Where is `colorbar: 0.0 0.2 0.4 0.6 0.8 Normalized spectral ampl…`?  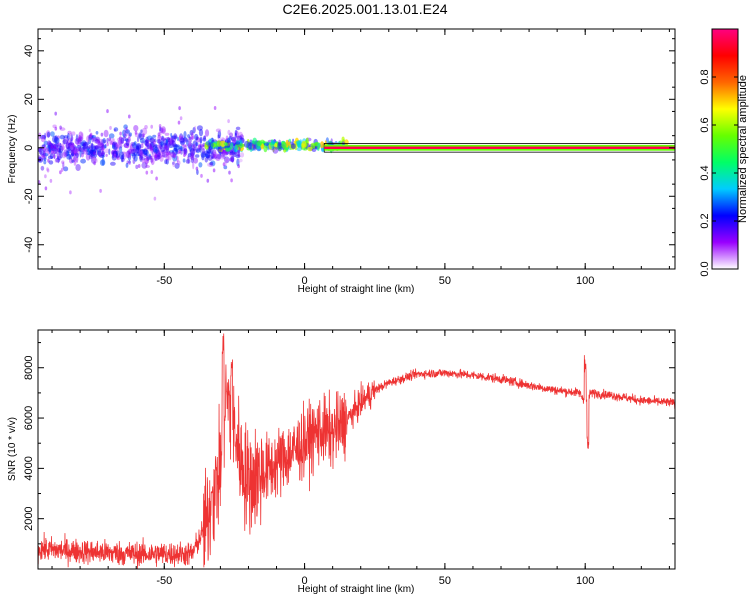
colorbar: 0.0 0.2 0.4 0.6 0.8 Normalized spectral ampl… is located at coordinates (724, 152).